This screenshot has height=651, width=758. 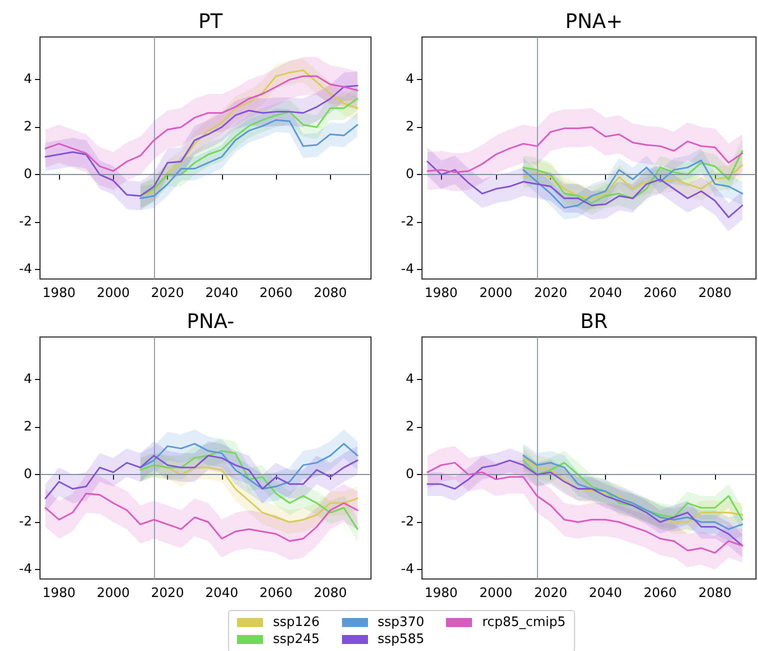 What do you see at coordinates (210, 321) in the screenshot?
I see `chart-title: PNA-` at bounding box center [210, 321].